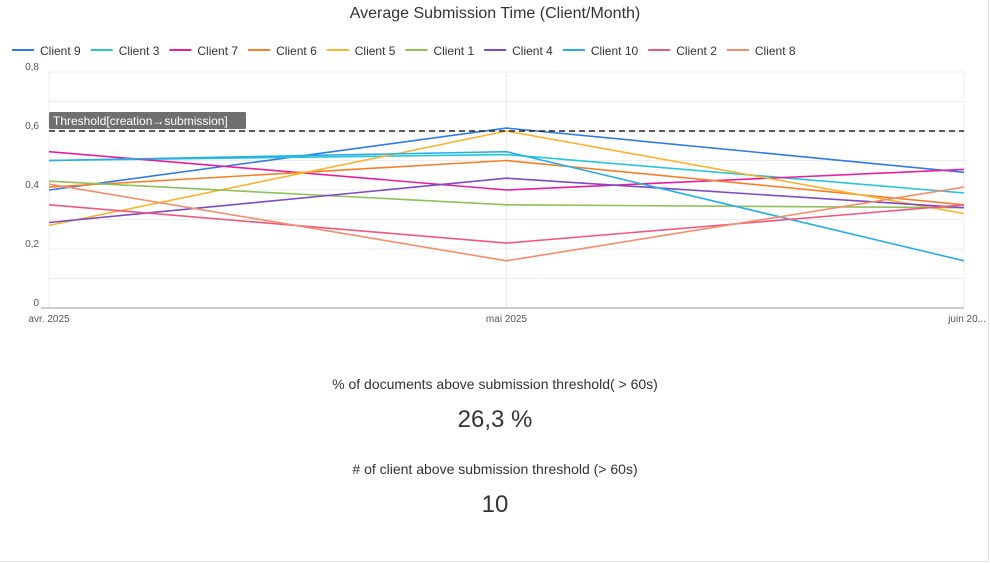 This screenshot has height=563, width=990. Describe the element at coordinates (32, 244) in the screenshot. I see `y-tick-label: 0,2` at that location.